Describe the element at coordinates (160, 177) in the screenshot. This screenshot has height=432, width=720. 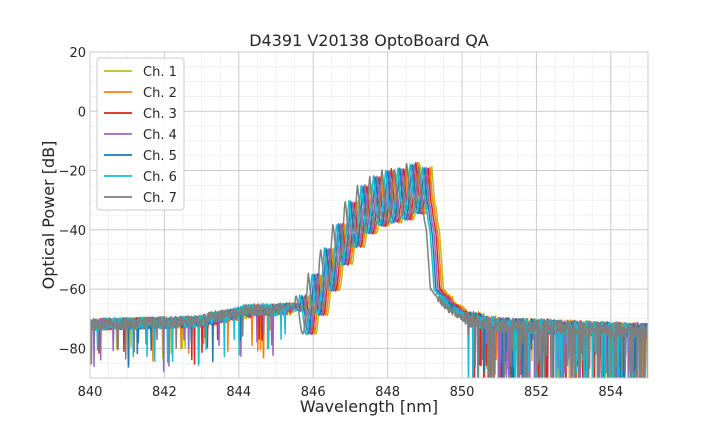
I see `legend-label: Ch. 6` at that location.